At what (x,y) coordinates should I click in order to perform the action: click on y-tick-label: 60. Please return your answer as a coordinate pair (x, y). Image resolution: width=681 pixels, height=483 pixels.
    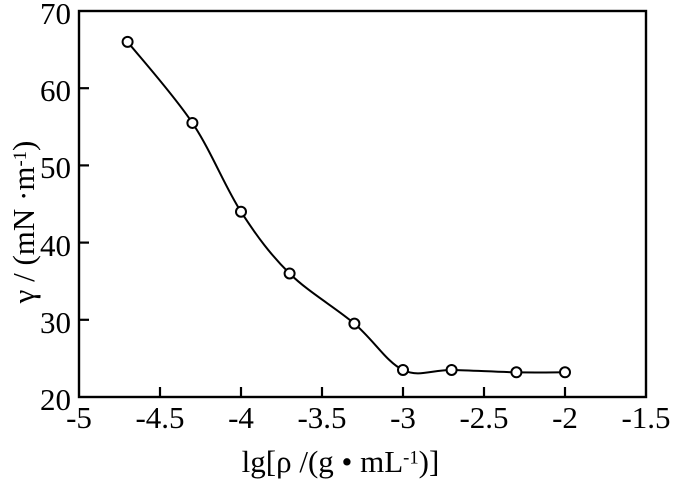
    Looking at the image, I should click on (55, 91).